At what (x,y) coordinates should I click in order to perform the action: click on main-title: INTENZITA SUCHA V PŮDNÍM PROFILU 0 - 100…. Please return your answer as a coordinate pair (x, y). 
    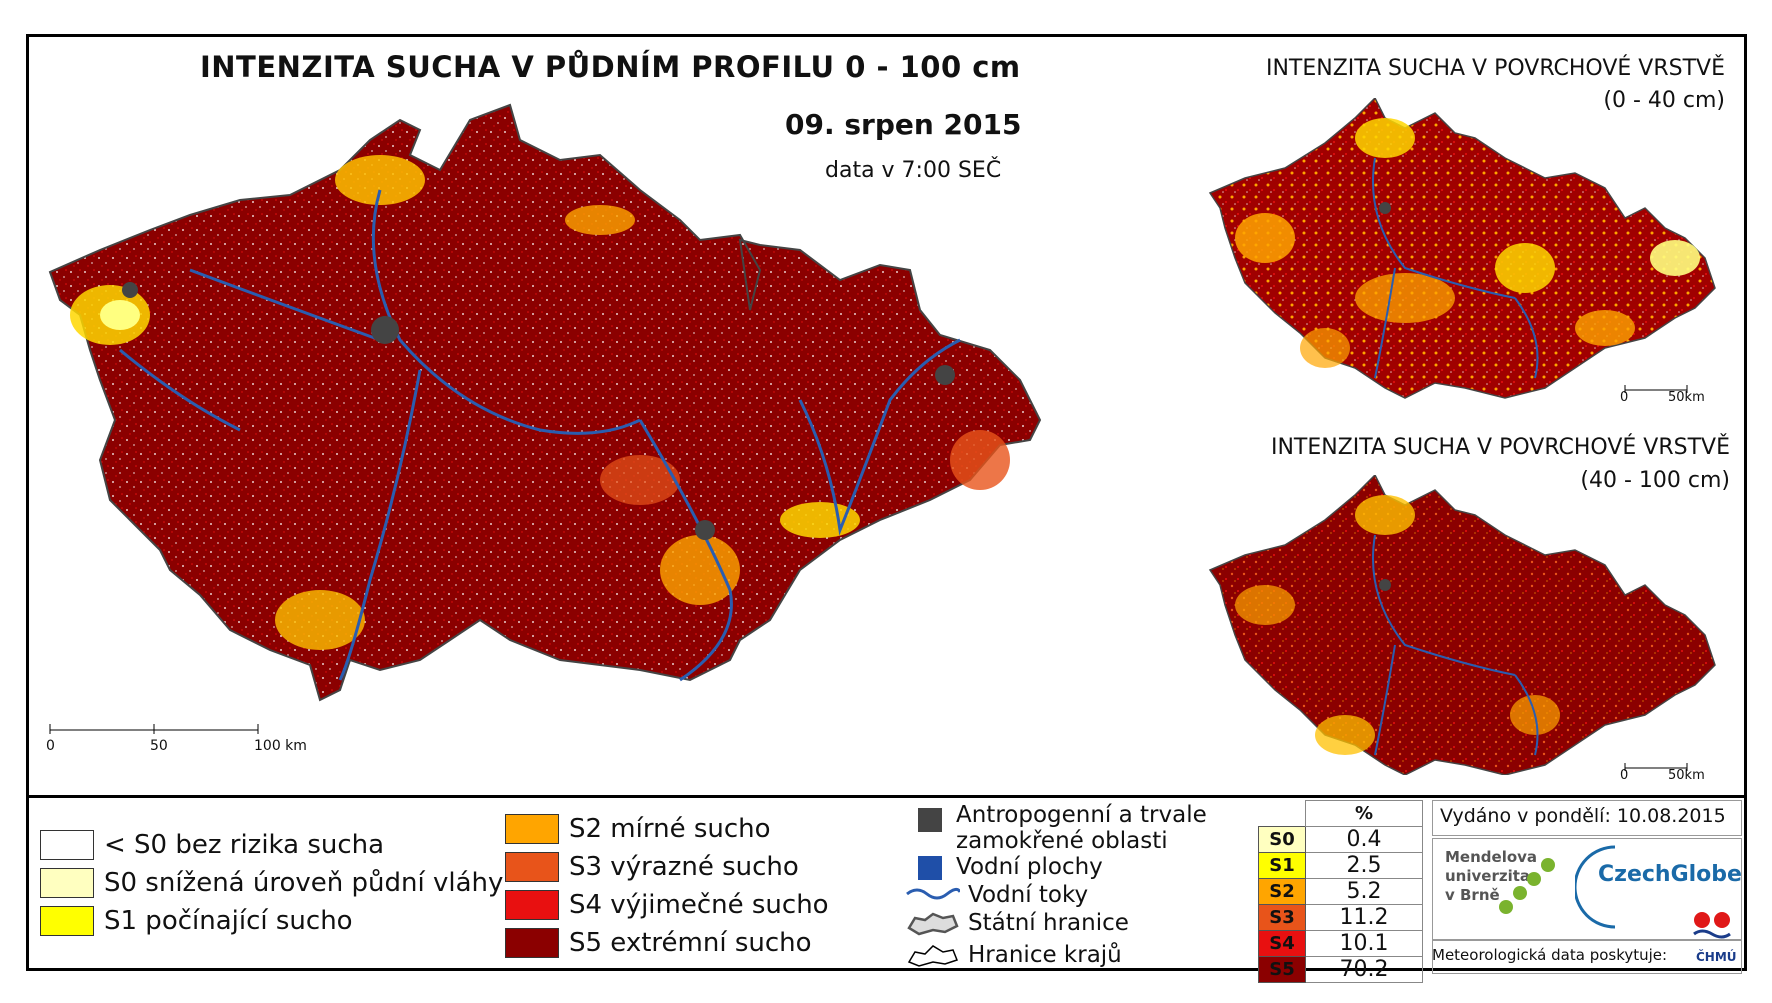
    Looking at the image, I should click on (610, 67).